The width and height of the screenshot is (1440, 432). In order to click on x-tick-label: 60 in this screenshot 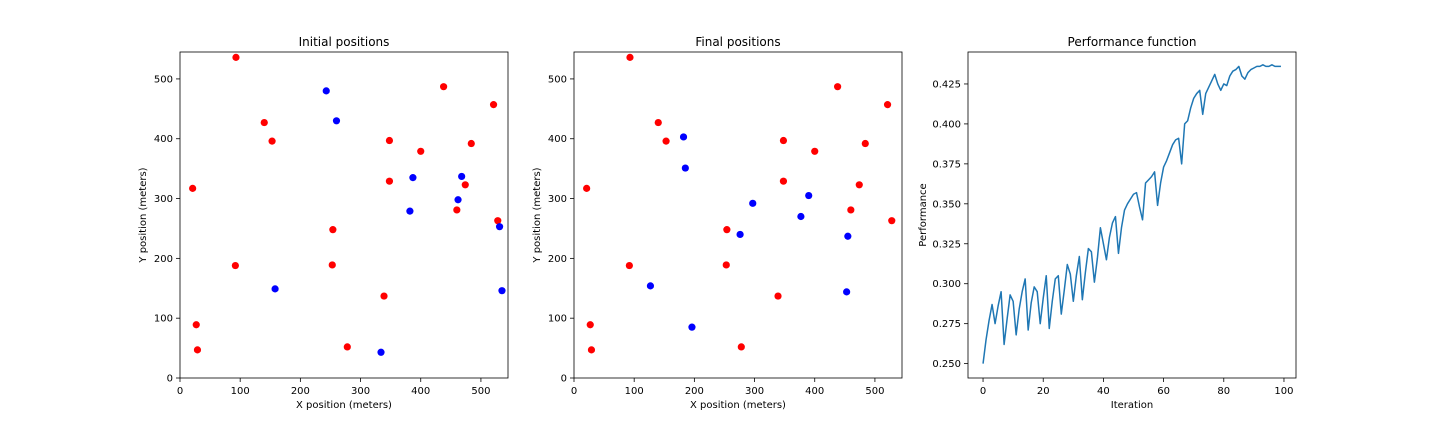, I will do `click(1163, 391)`.